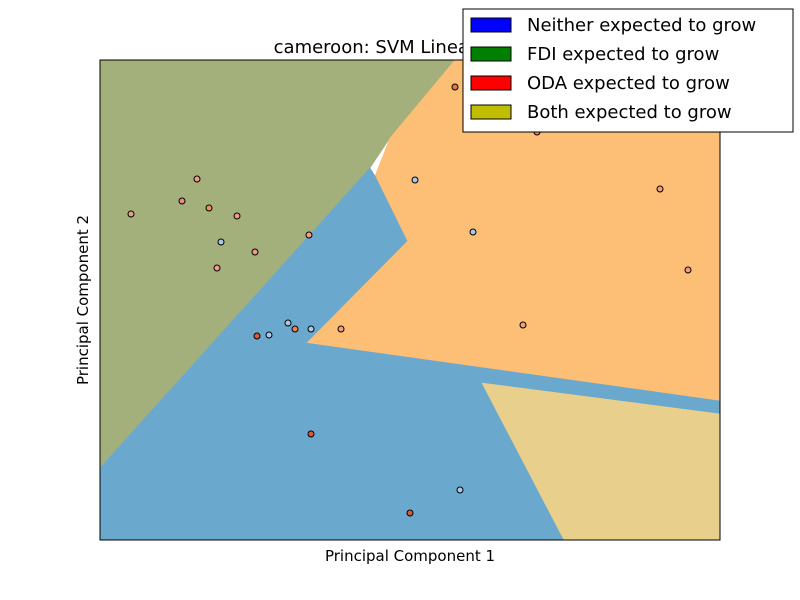 This screenshot has width=800, height=600. Describe the element at coordinates (410, 556) in the screenshot. I see `x-axis-label: Principal Component 1` at that location.